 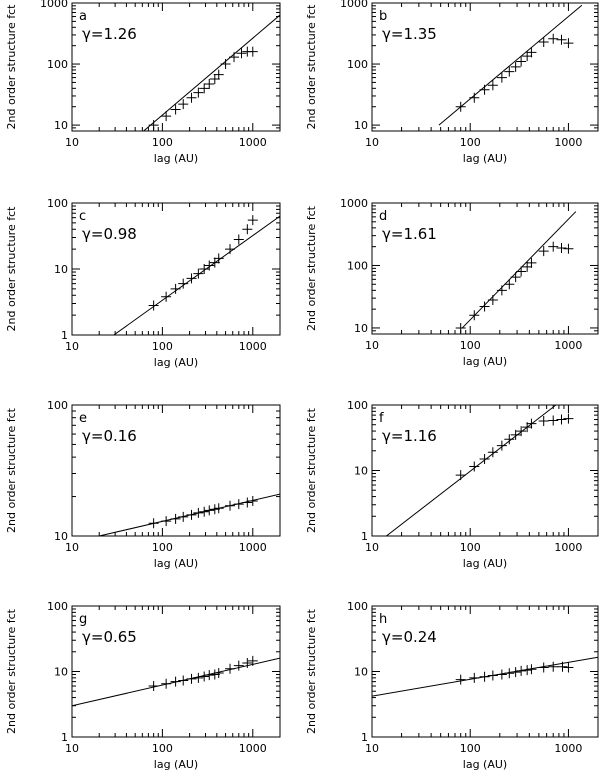 What do you see at coordinates (409, 637) in the screenshot?
I see `gamma-annotation: γ=0.24` at bounding box center [409, 637].